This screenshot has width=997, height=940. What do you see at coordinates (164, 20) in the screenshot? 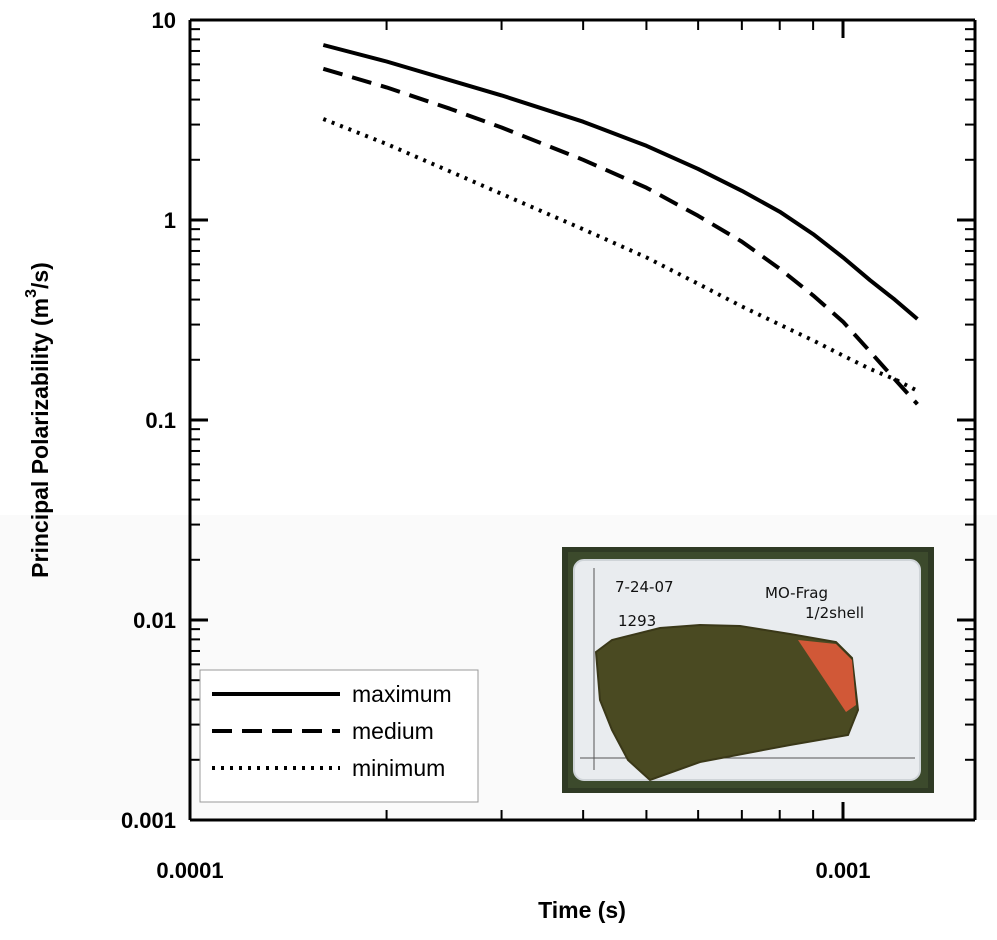
I see `y-tick-label: 10` at bounding box center [164, 20].